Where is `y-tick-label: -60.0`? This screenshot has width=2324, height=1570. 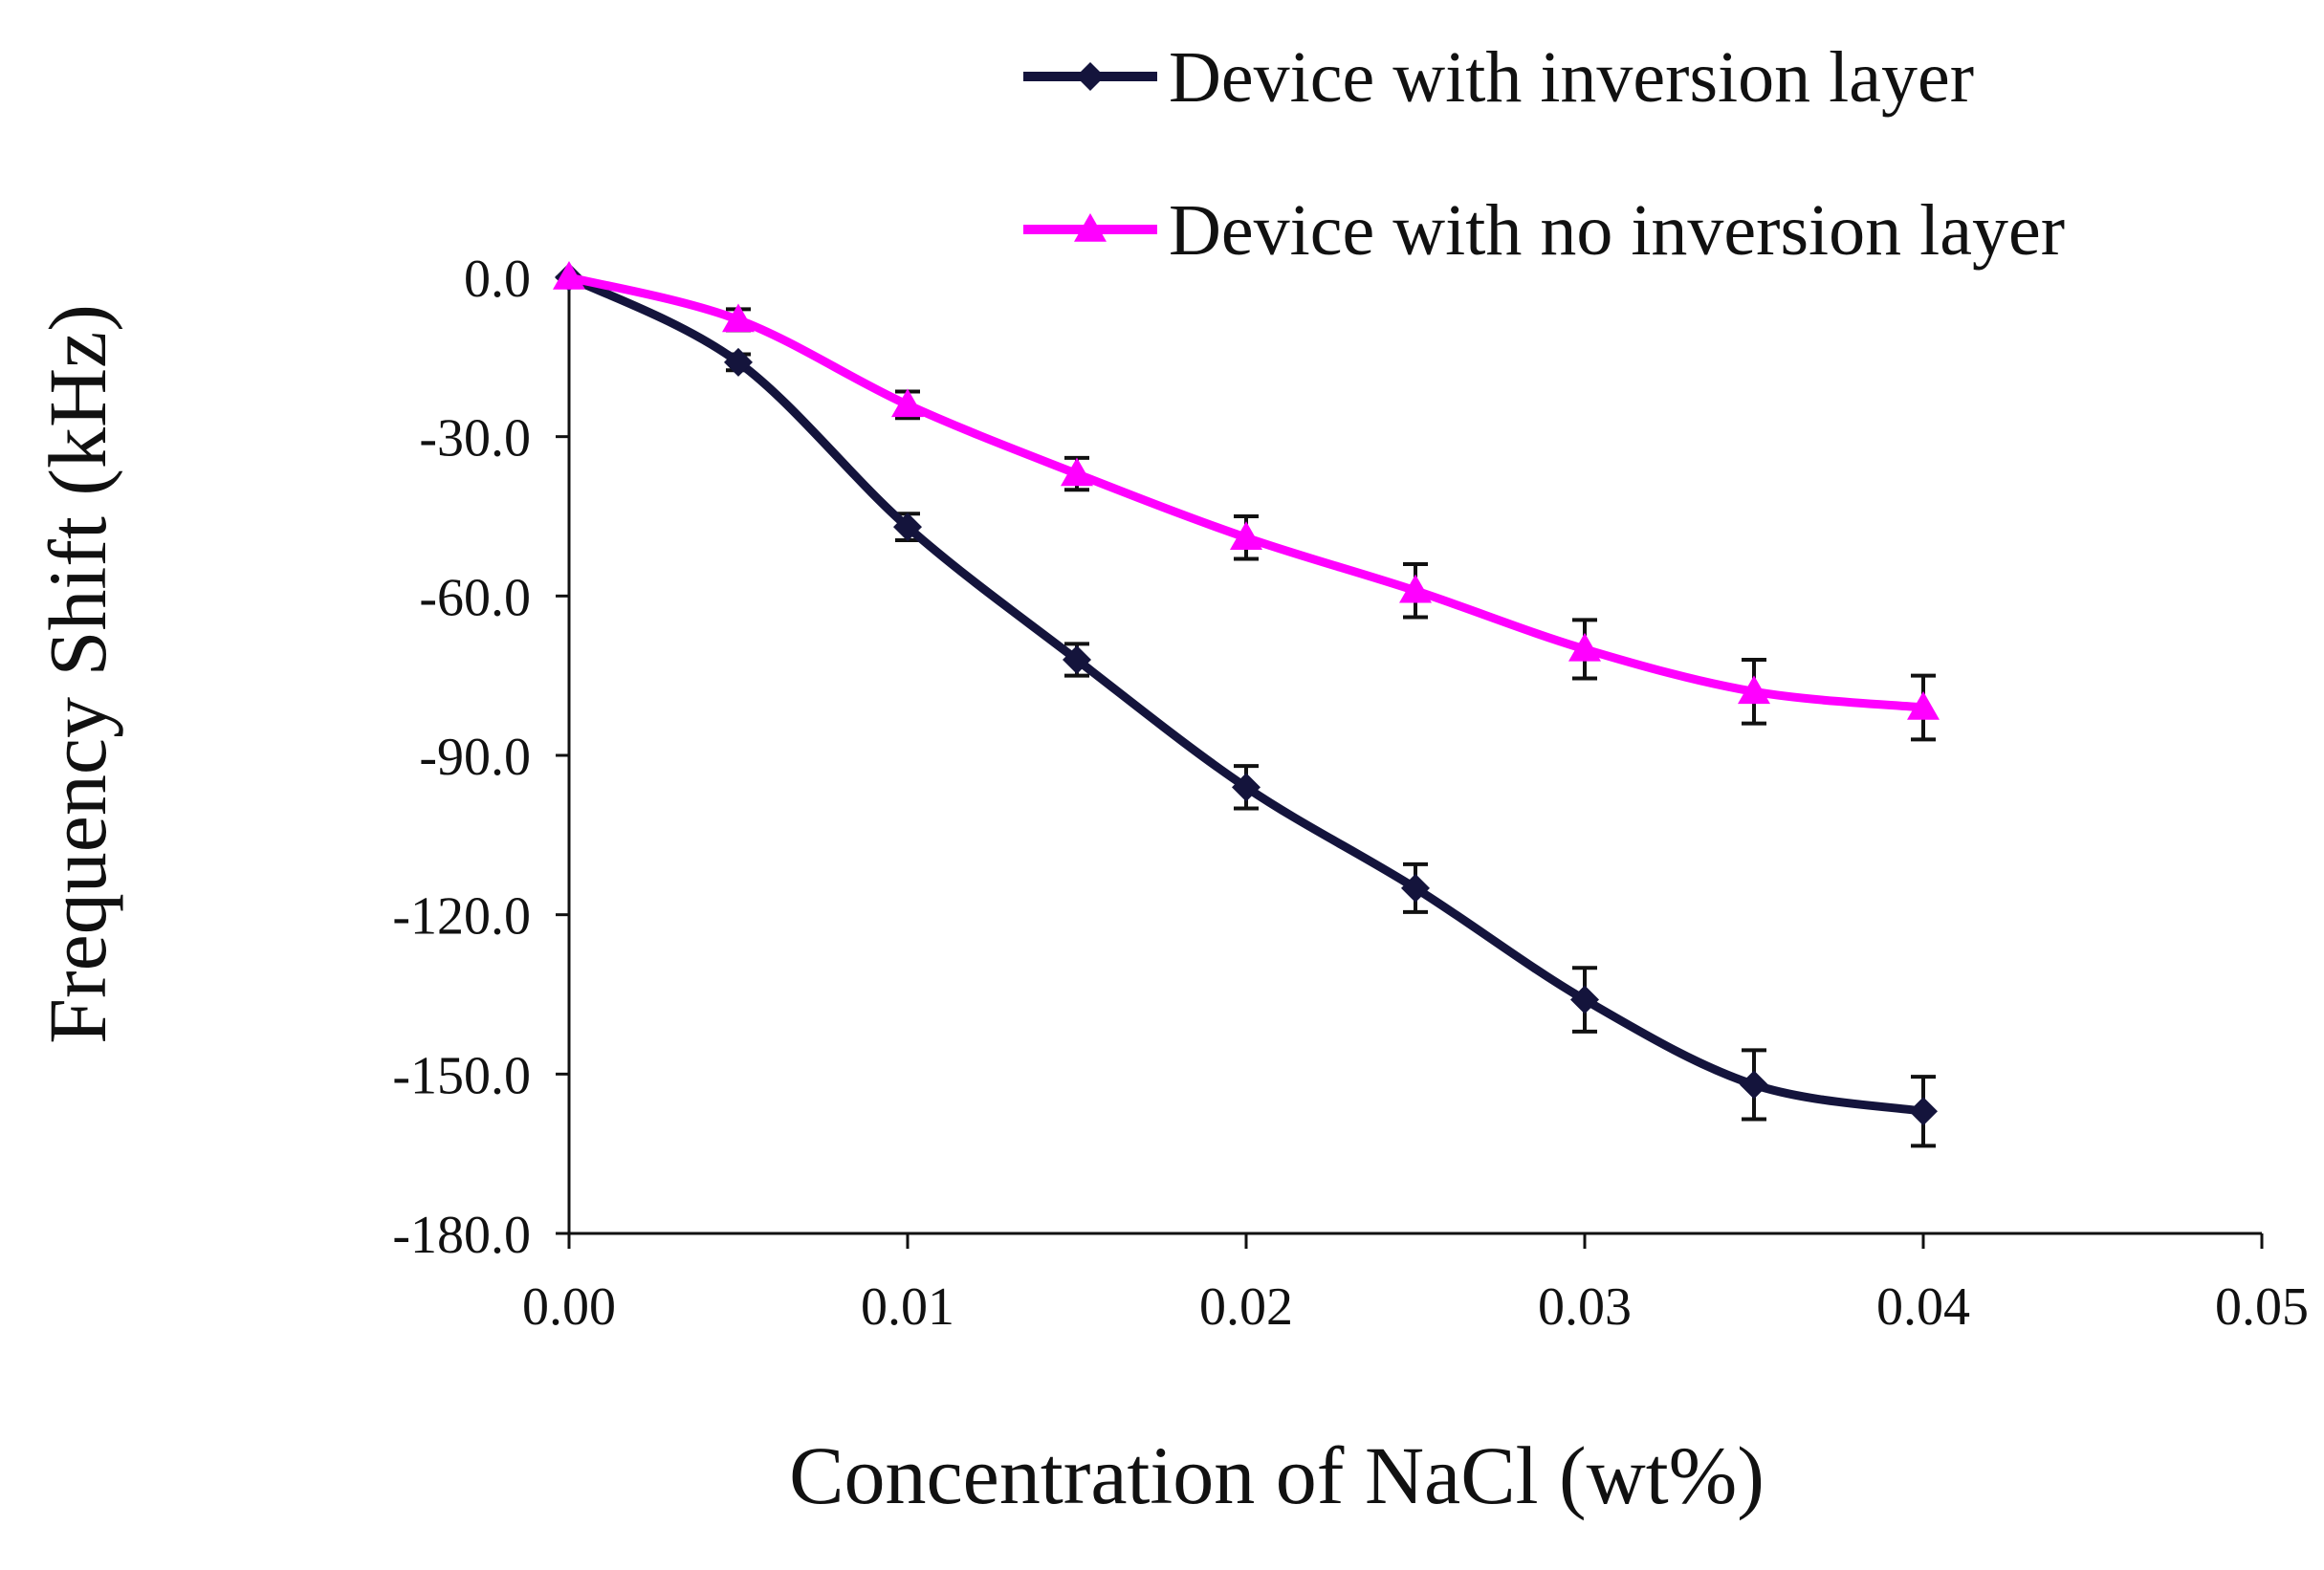 y-tick-label: -60.0 is located at coordinates (475, 597).